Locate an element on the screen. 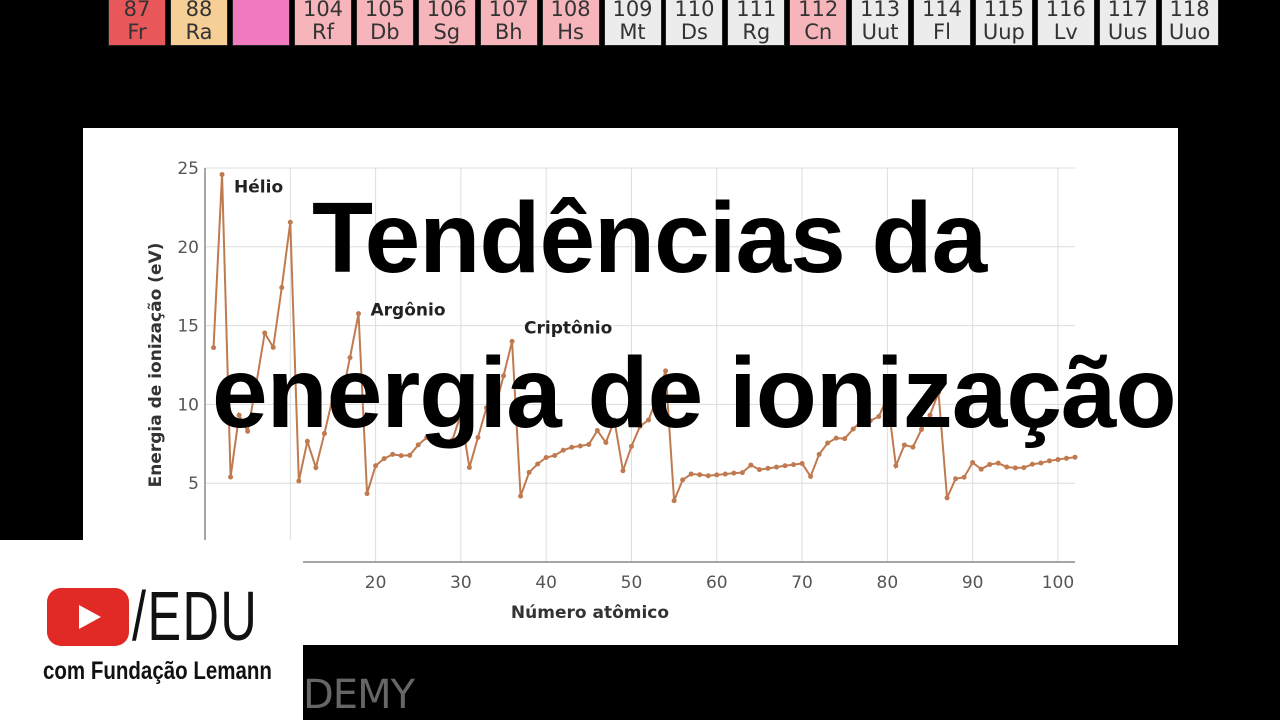 The image size is (1280, 720). youtube-play-icon is located at coordinates (88, 617).